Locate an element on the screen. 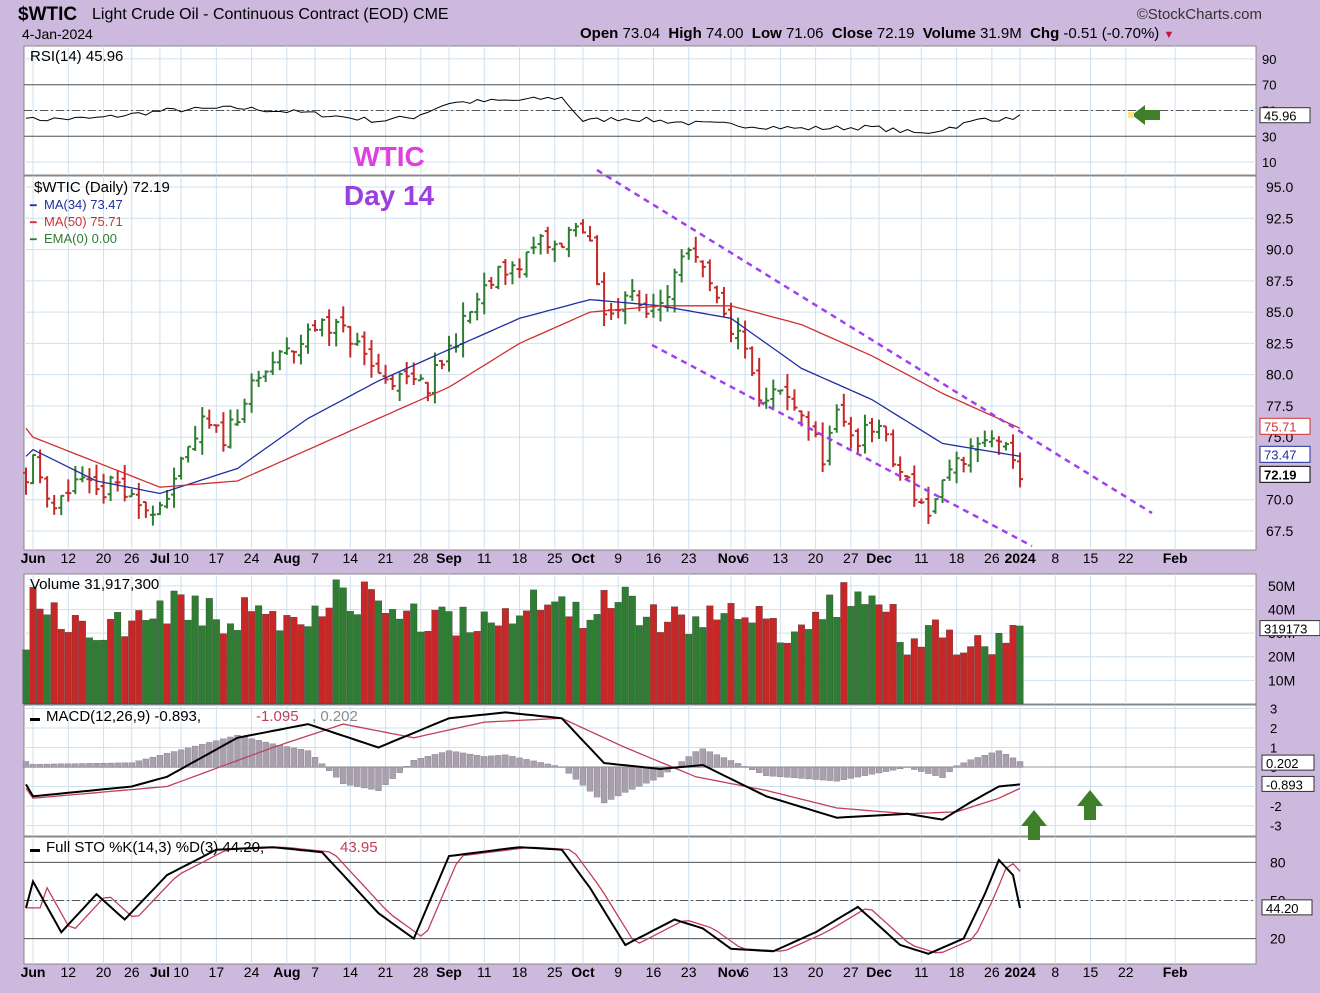 Image resolution: width=1320 pixels, height=993 pixels. macd-value-tag-box is located at coordinates (1288, 783).